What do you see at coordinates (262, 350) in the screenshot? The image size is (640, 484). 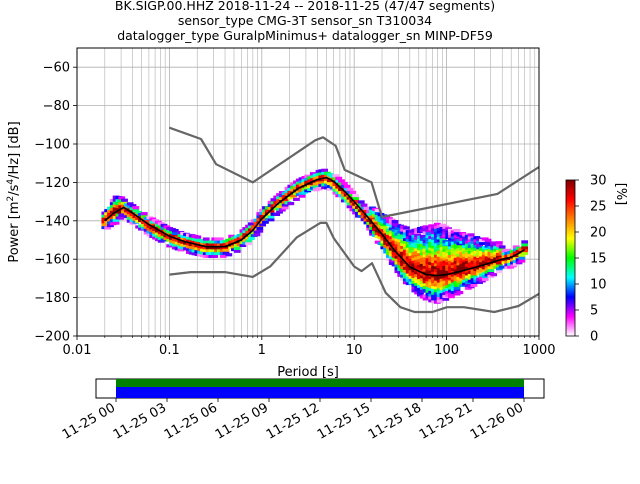 I see `x-tick-label: 1` at bounding box center [262, 350].